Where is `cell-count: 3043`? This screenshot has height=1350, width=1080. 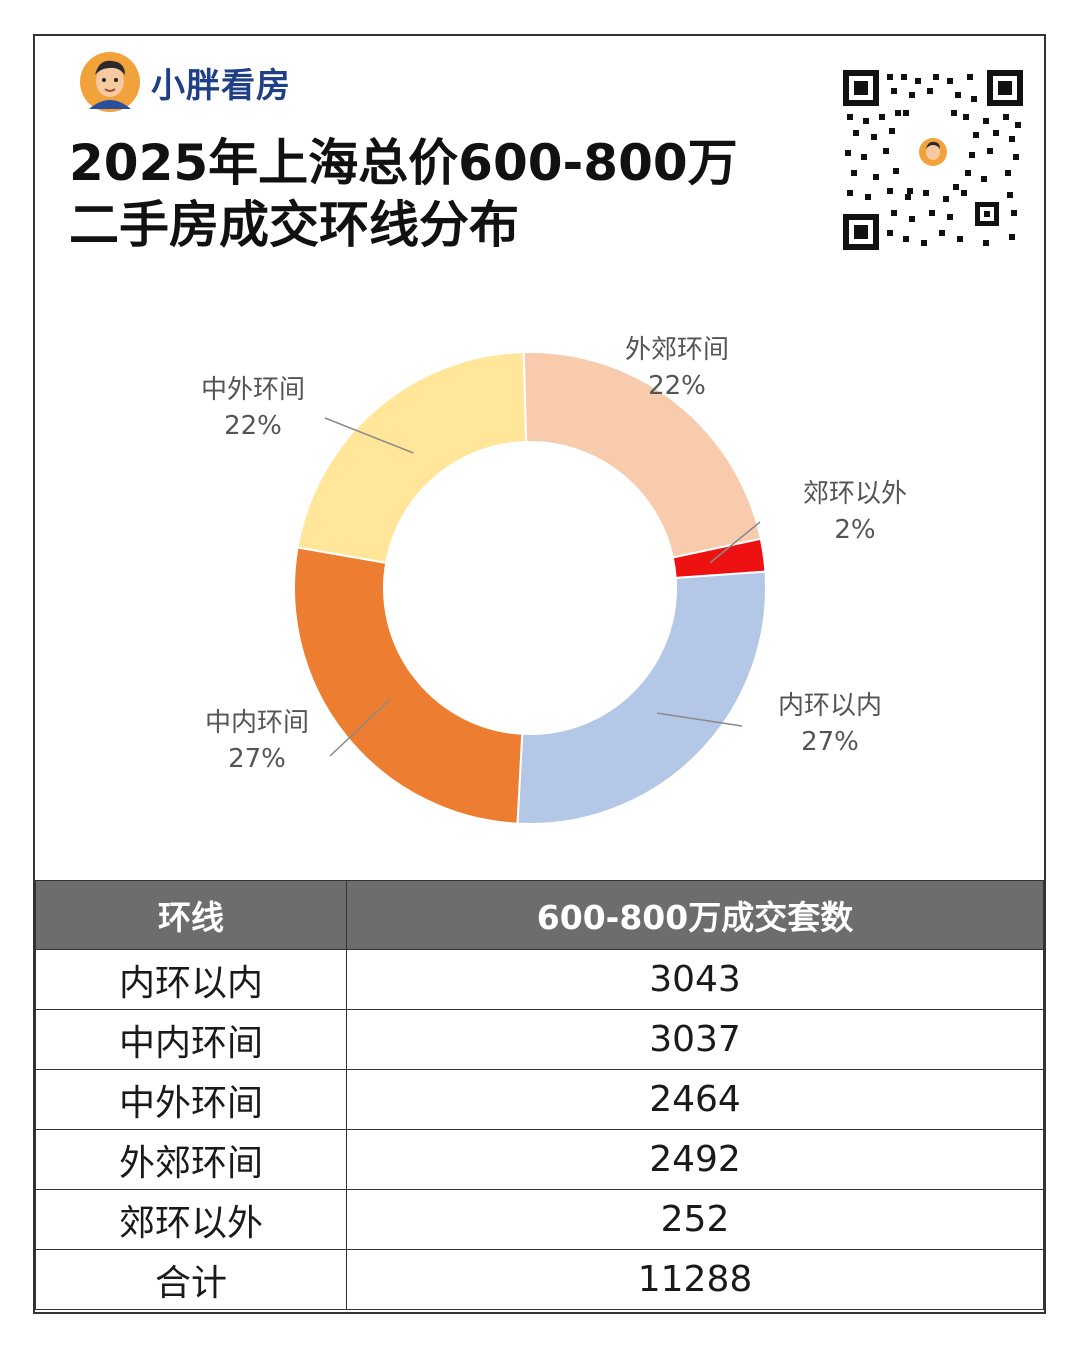
cell-count: 3043 is located at coordinates (695, 979).